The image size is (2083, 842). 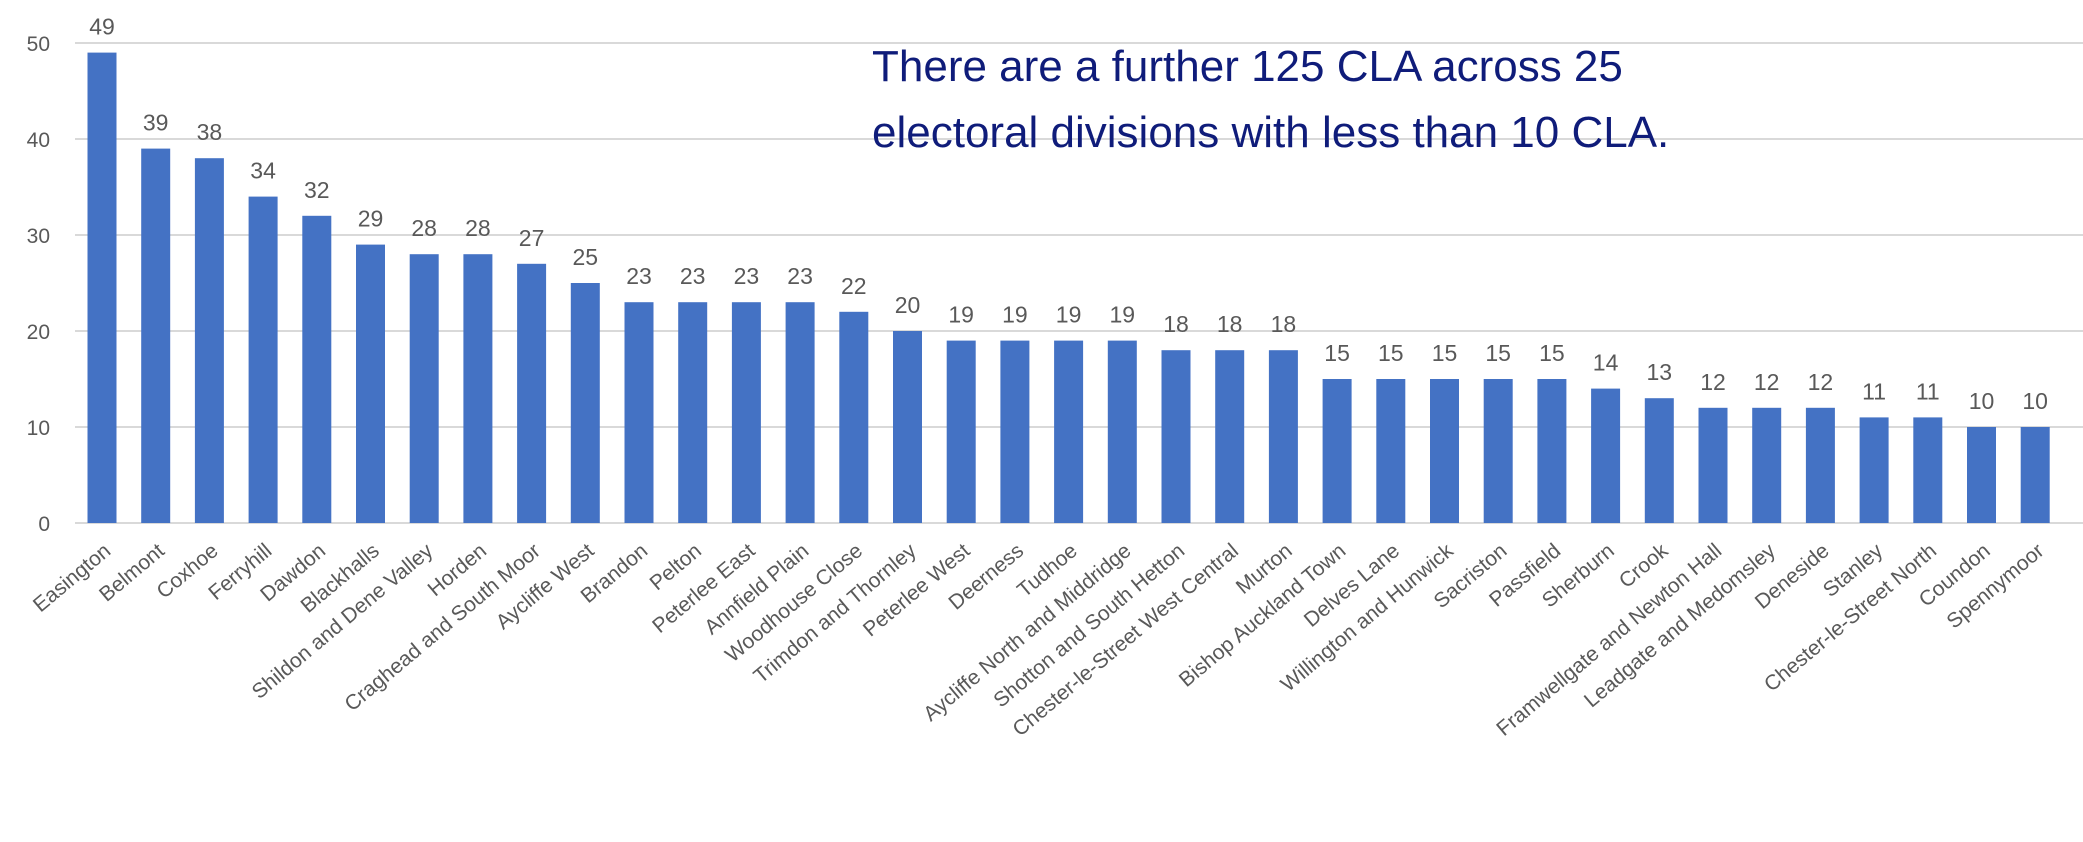 What do you see at coordinates (532, 238) in the screenshot?
I see `data-label: 27` at bounding box center [532, 238].